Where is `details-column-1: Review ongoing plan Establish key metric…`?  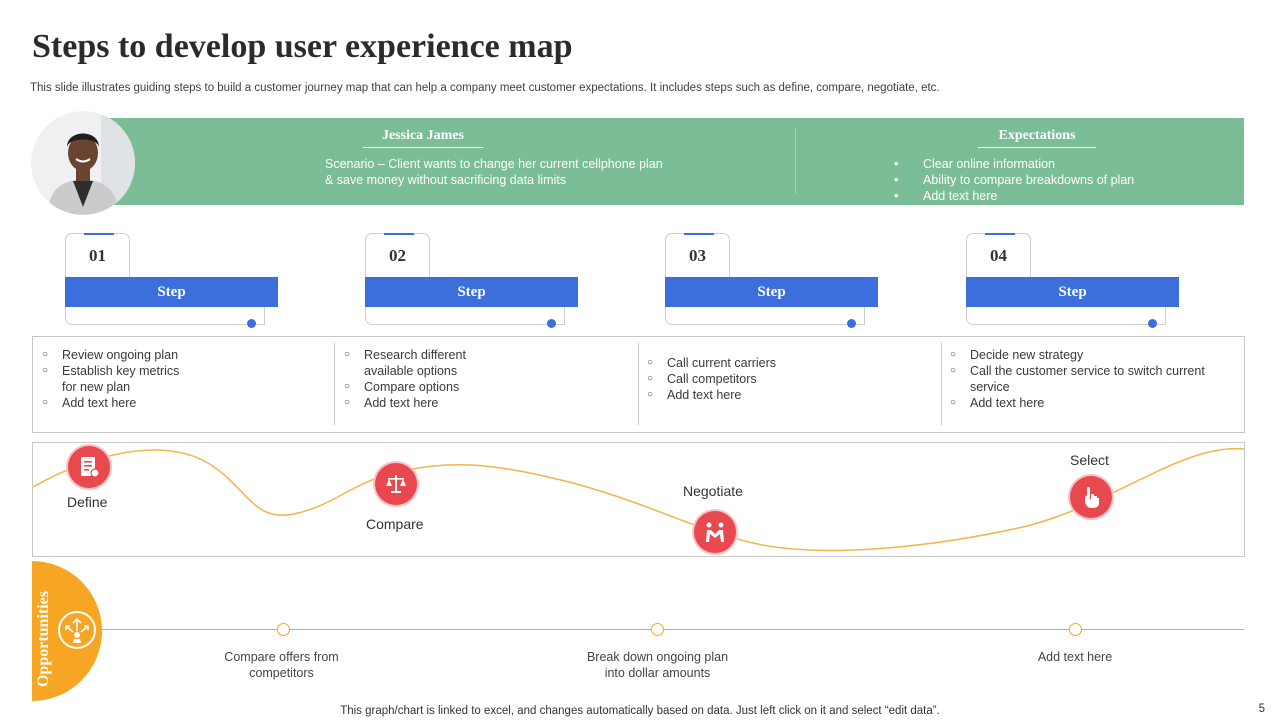 details-column-1: Review ongoing plan Establish key metric… is located at coordinates (137, 379).